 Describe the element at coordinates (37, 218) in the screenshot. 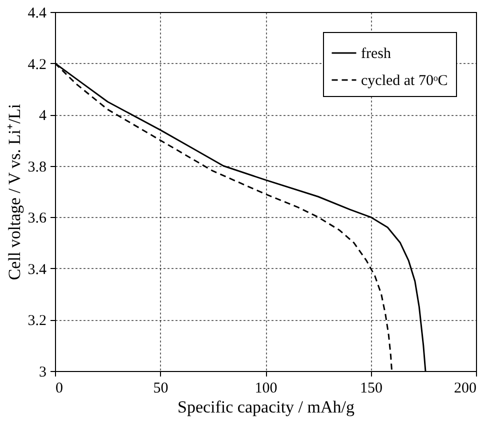

I see `y-tick-label: 3.6` at that location.